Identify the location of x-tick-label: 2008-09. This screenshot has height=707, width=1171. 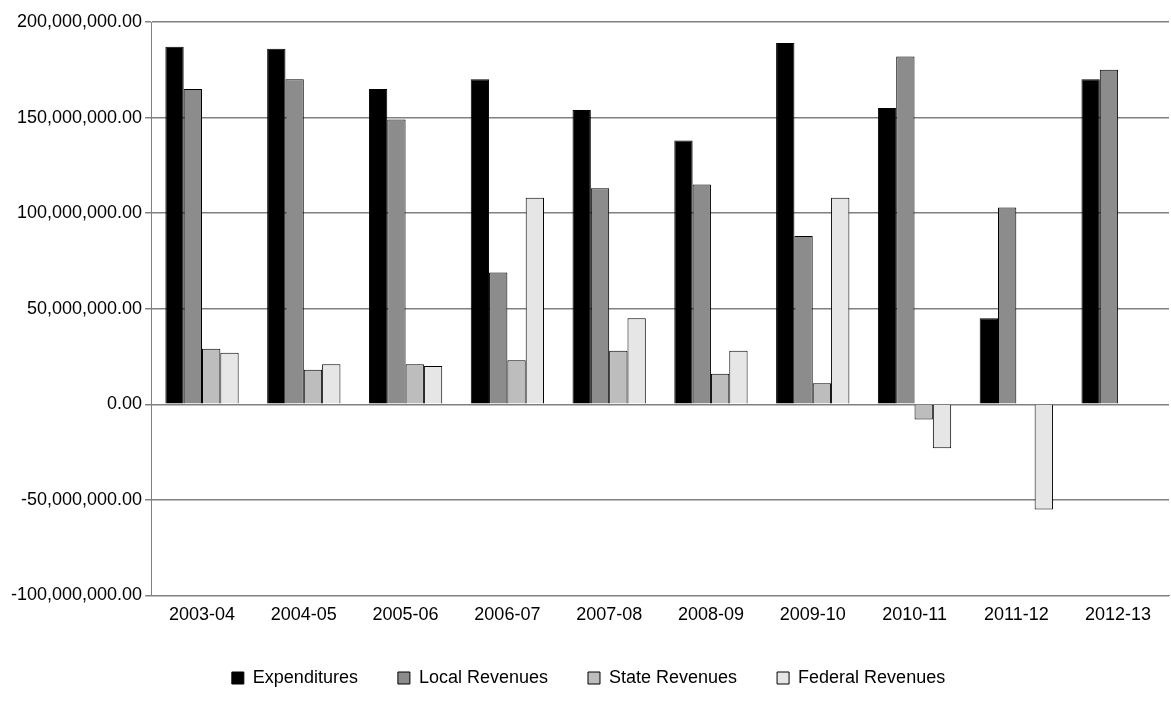
(710, 614).